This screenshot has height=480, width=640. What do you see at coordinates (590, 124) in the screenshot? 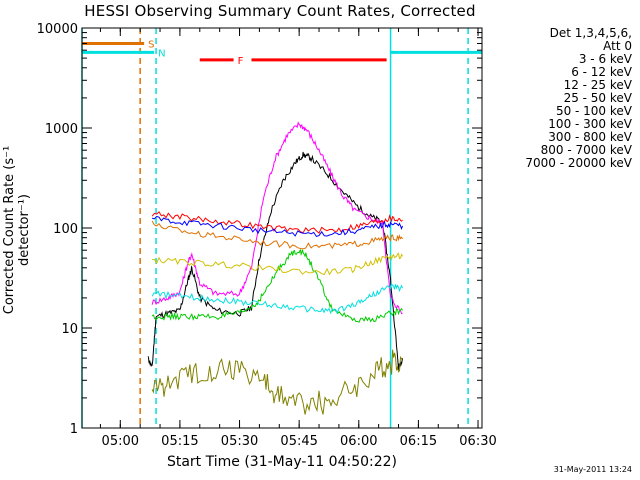
I see `legend-entry-label: 100 - 300 keV` at bounding box center [590, 124].